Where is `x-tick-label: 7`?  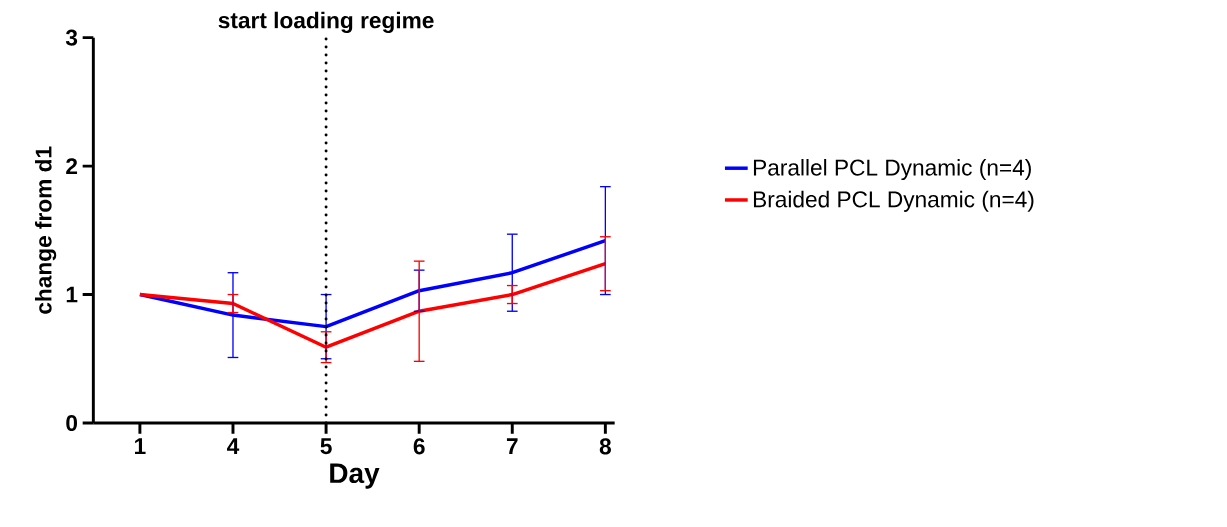 x-tick-label: 7 is located at coordinates (512, 446).